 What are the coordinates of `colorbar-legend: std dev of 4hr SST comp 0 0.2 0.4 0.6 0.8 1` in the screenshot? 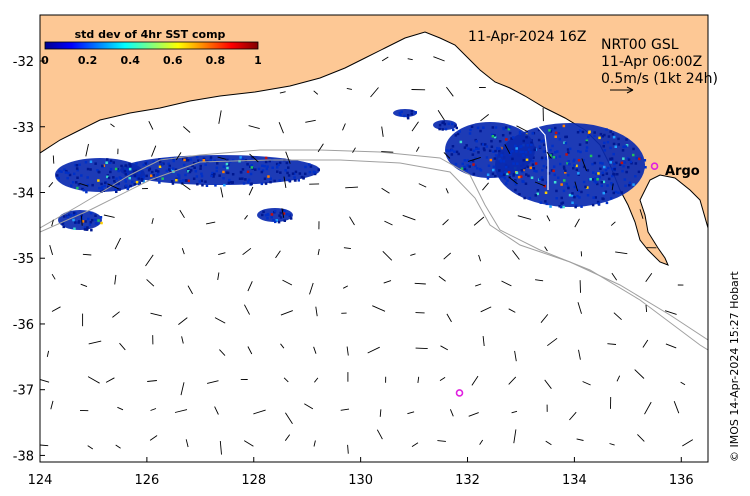 It's located at (151, 47).